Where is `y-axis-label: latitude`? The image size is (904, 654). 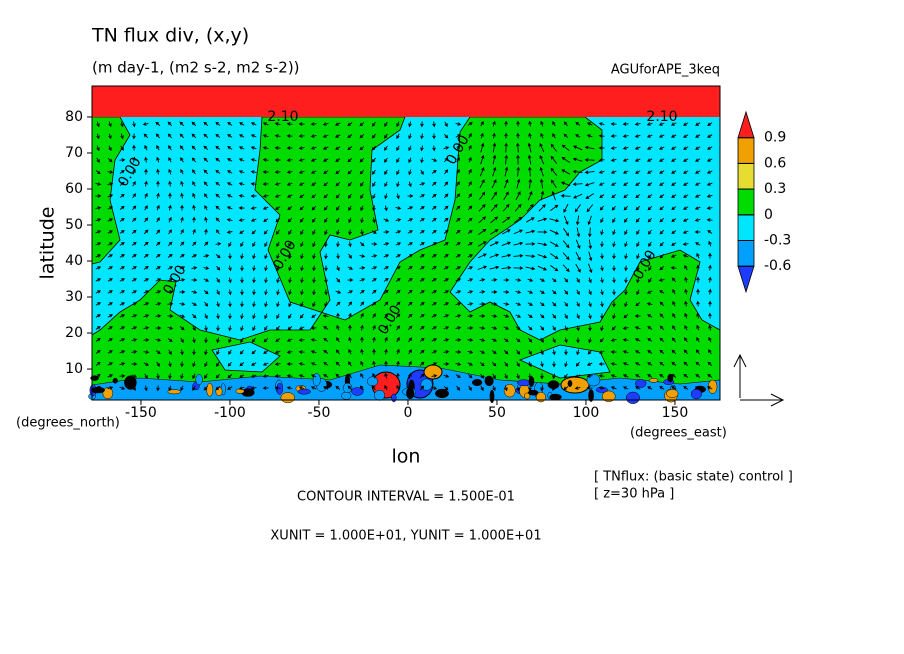 y-axis-label: latitude is located at coordinates (48, 243).